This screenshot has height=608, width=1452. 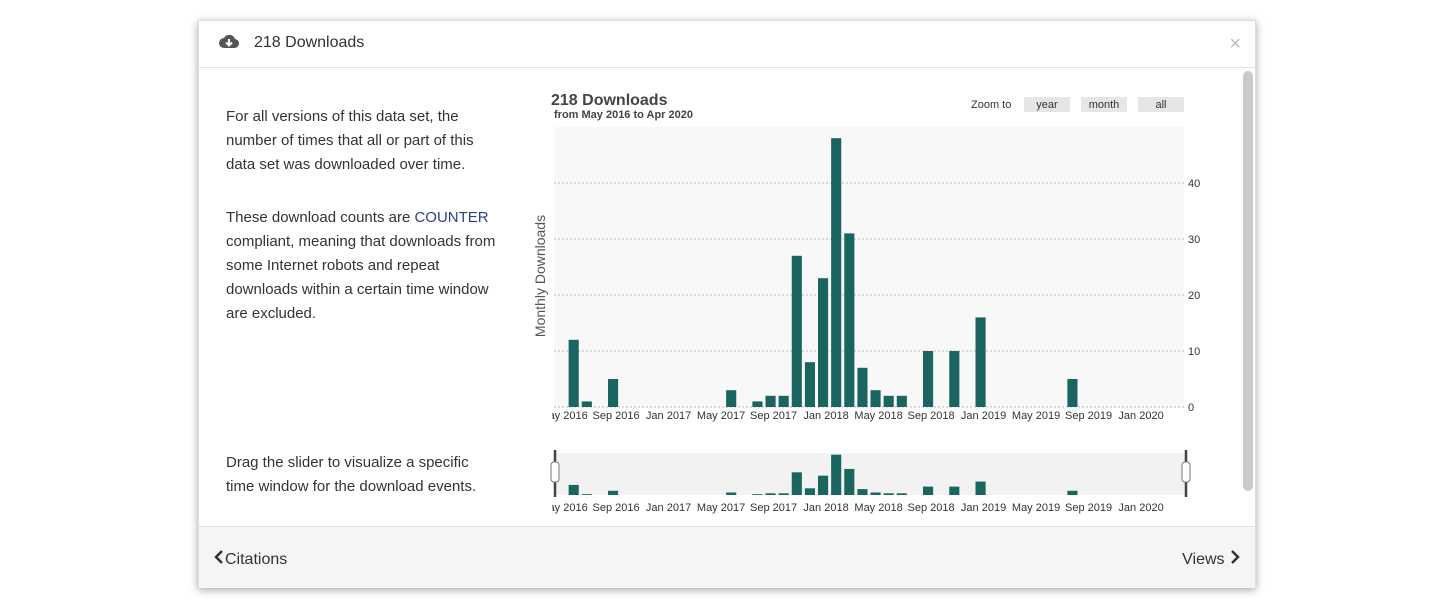 What do you see at coordinates (1191, 408) in the screenshot?
I see `y-tick-label: 0` at bounding box center [1191, 408].